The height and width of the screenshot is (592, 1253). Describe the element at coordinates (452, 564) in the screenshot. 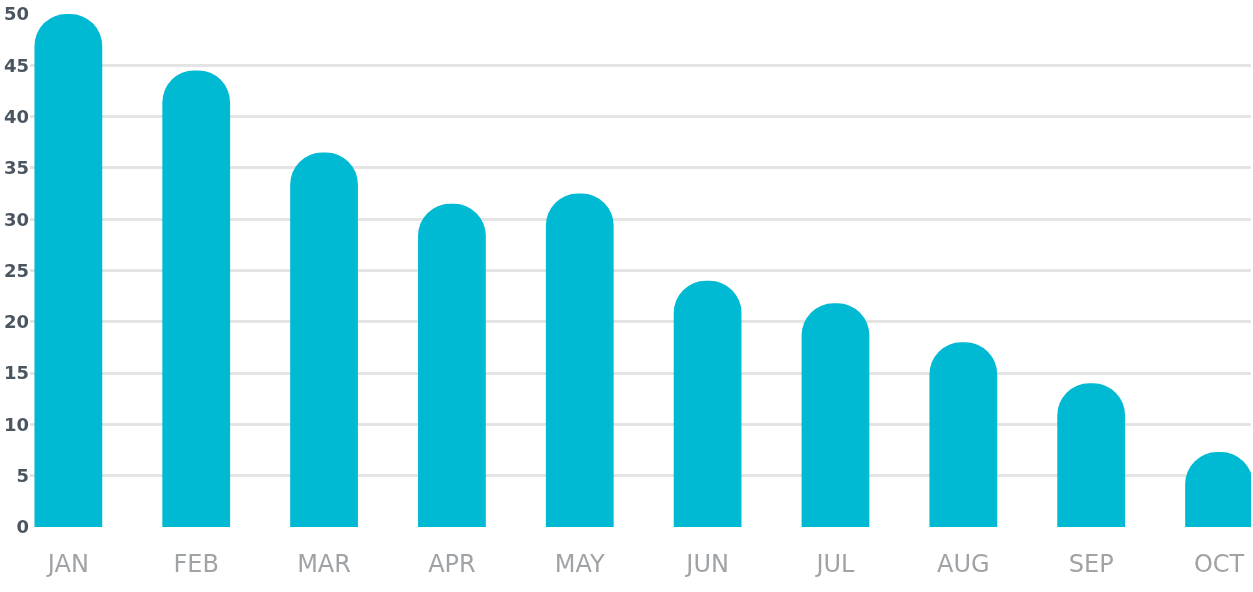

I see `x-tick-label: APR` at that location.